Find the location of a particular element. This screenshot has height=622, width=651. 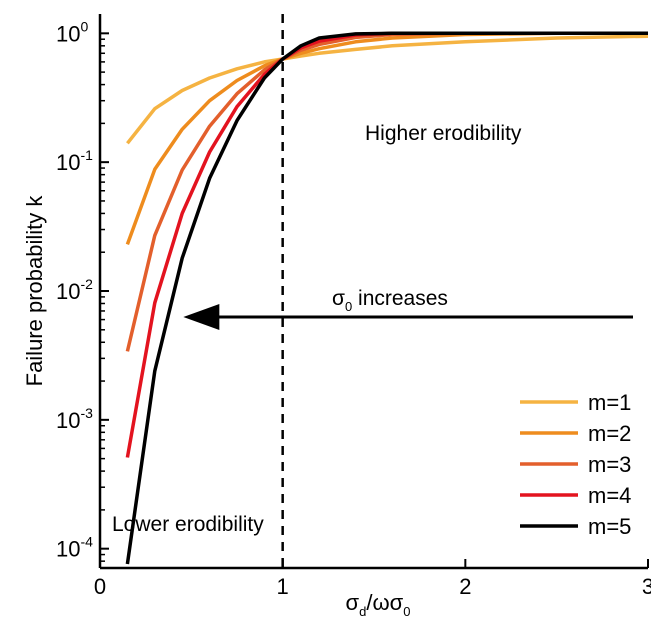

legend: m=1 m=2 m=3 m=4 m=5 is located at coordinates (575, 464).